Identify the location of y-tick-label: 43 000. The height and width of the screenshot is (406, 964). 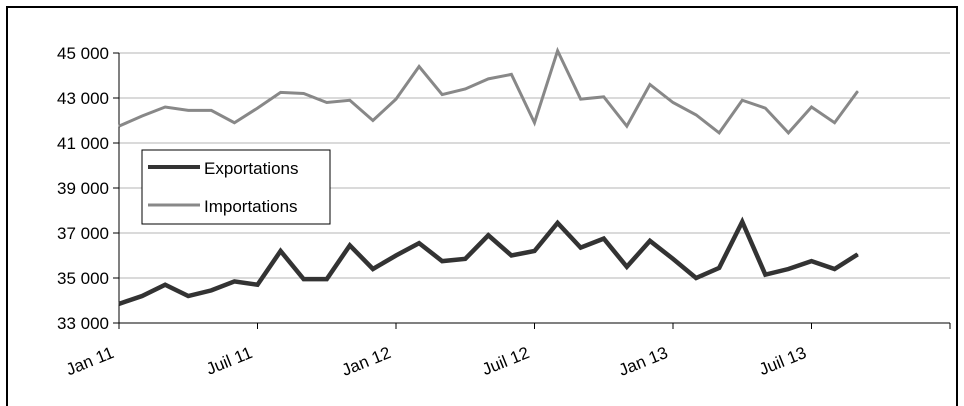
(83, 98).